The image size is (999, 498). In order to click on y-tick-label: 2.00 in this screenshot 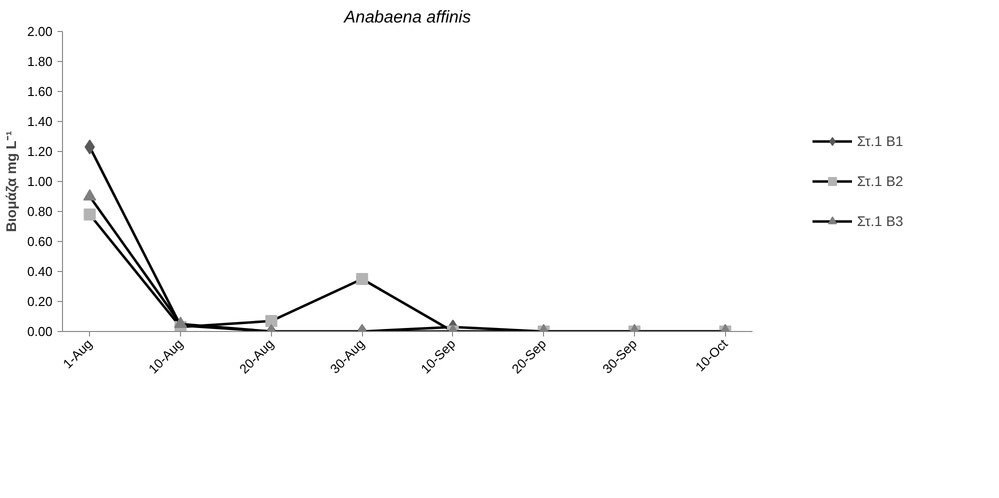, I will do `click(40, 31)`.